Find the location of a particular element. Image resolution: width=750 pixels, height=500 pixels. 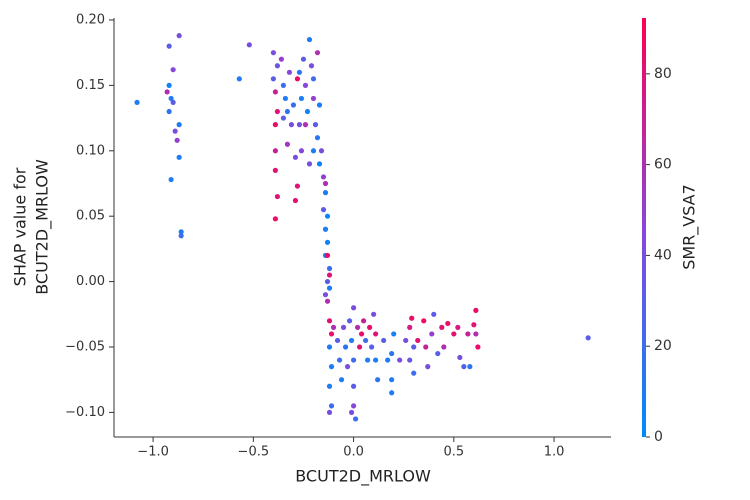

y-tick-label: 0.05 is located at coordinates (90, 216).